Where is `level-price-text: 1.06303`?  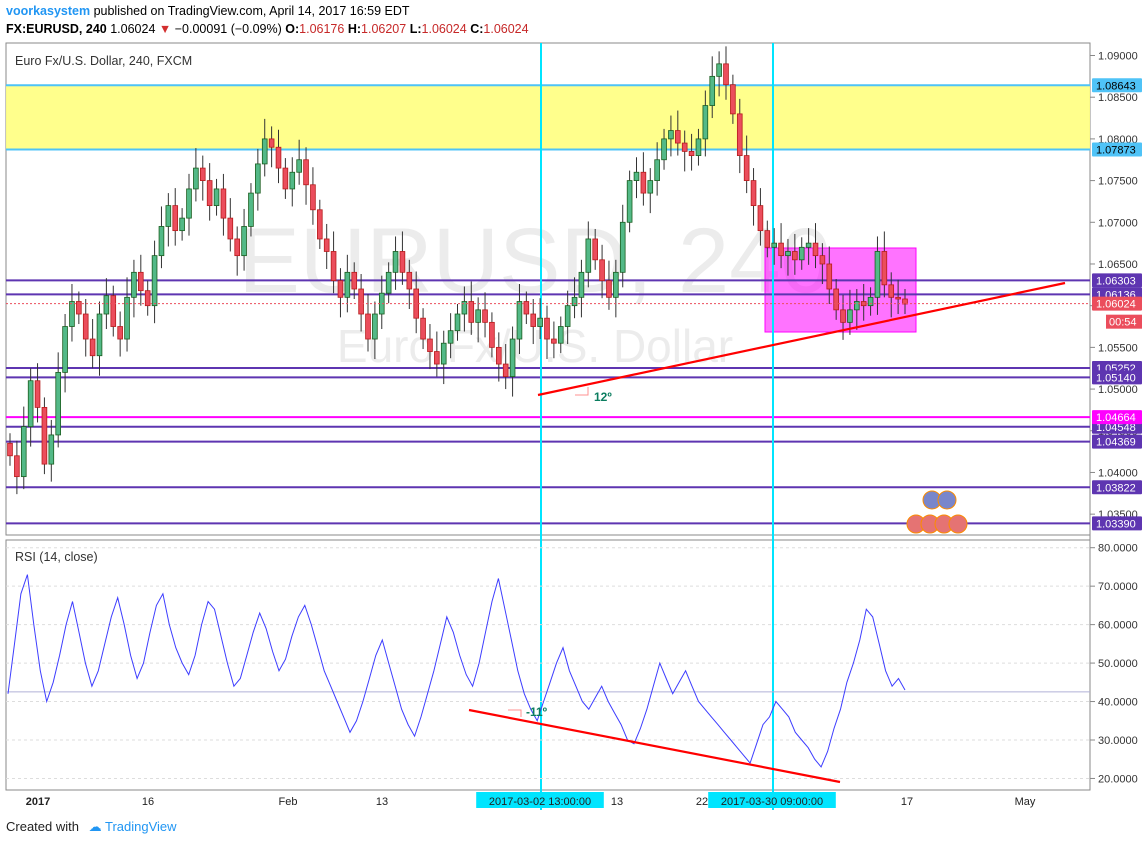
level-price-text: 1.06303 is located at coordinates (1116, 281).